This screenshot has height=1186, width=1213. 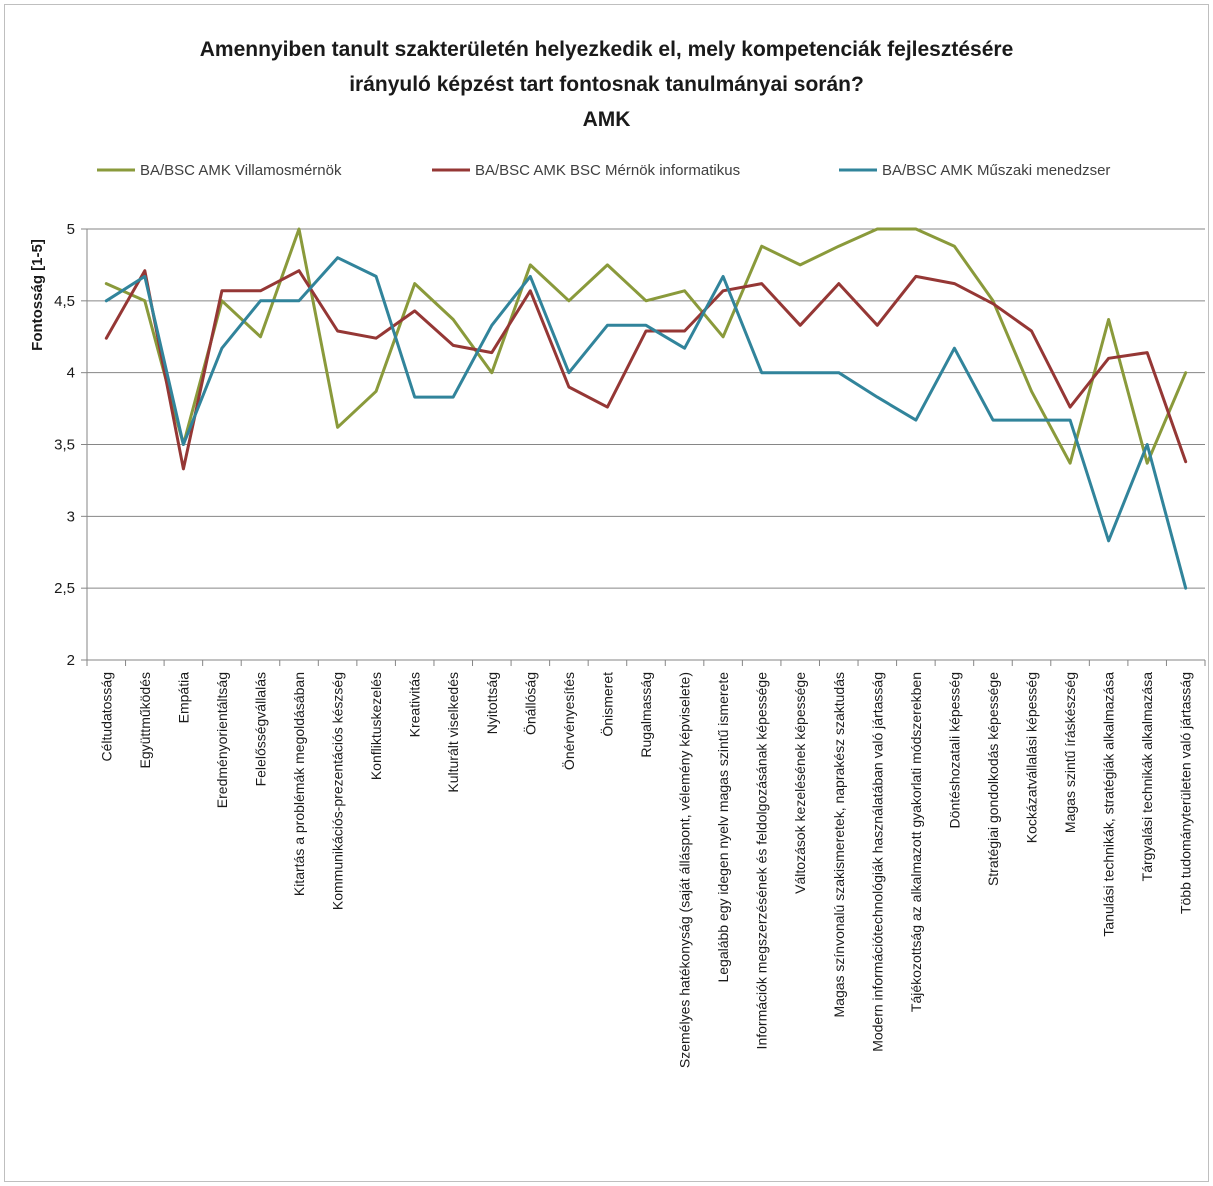 What do you see at coordinates (415, 704) in the screenshot?
I see `x-category-label: Kreativitás` at bounding box center [415, 704].